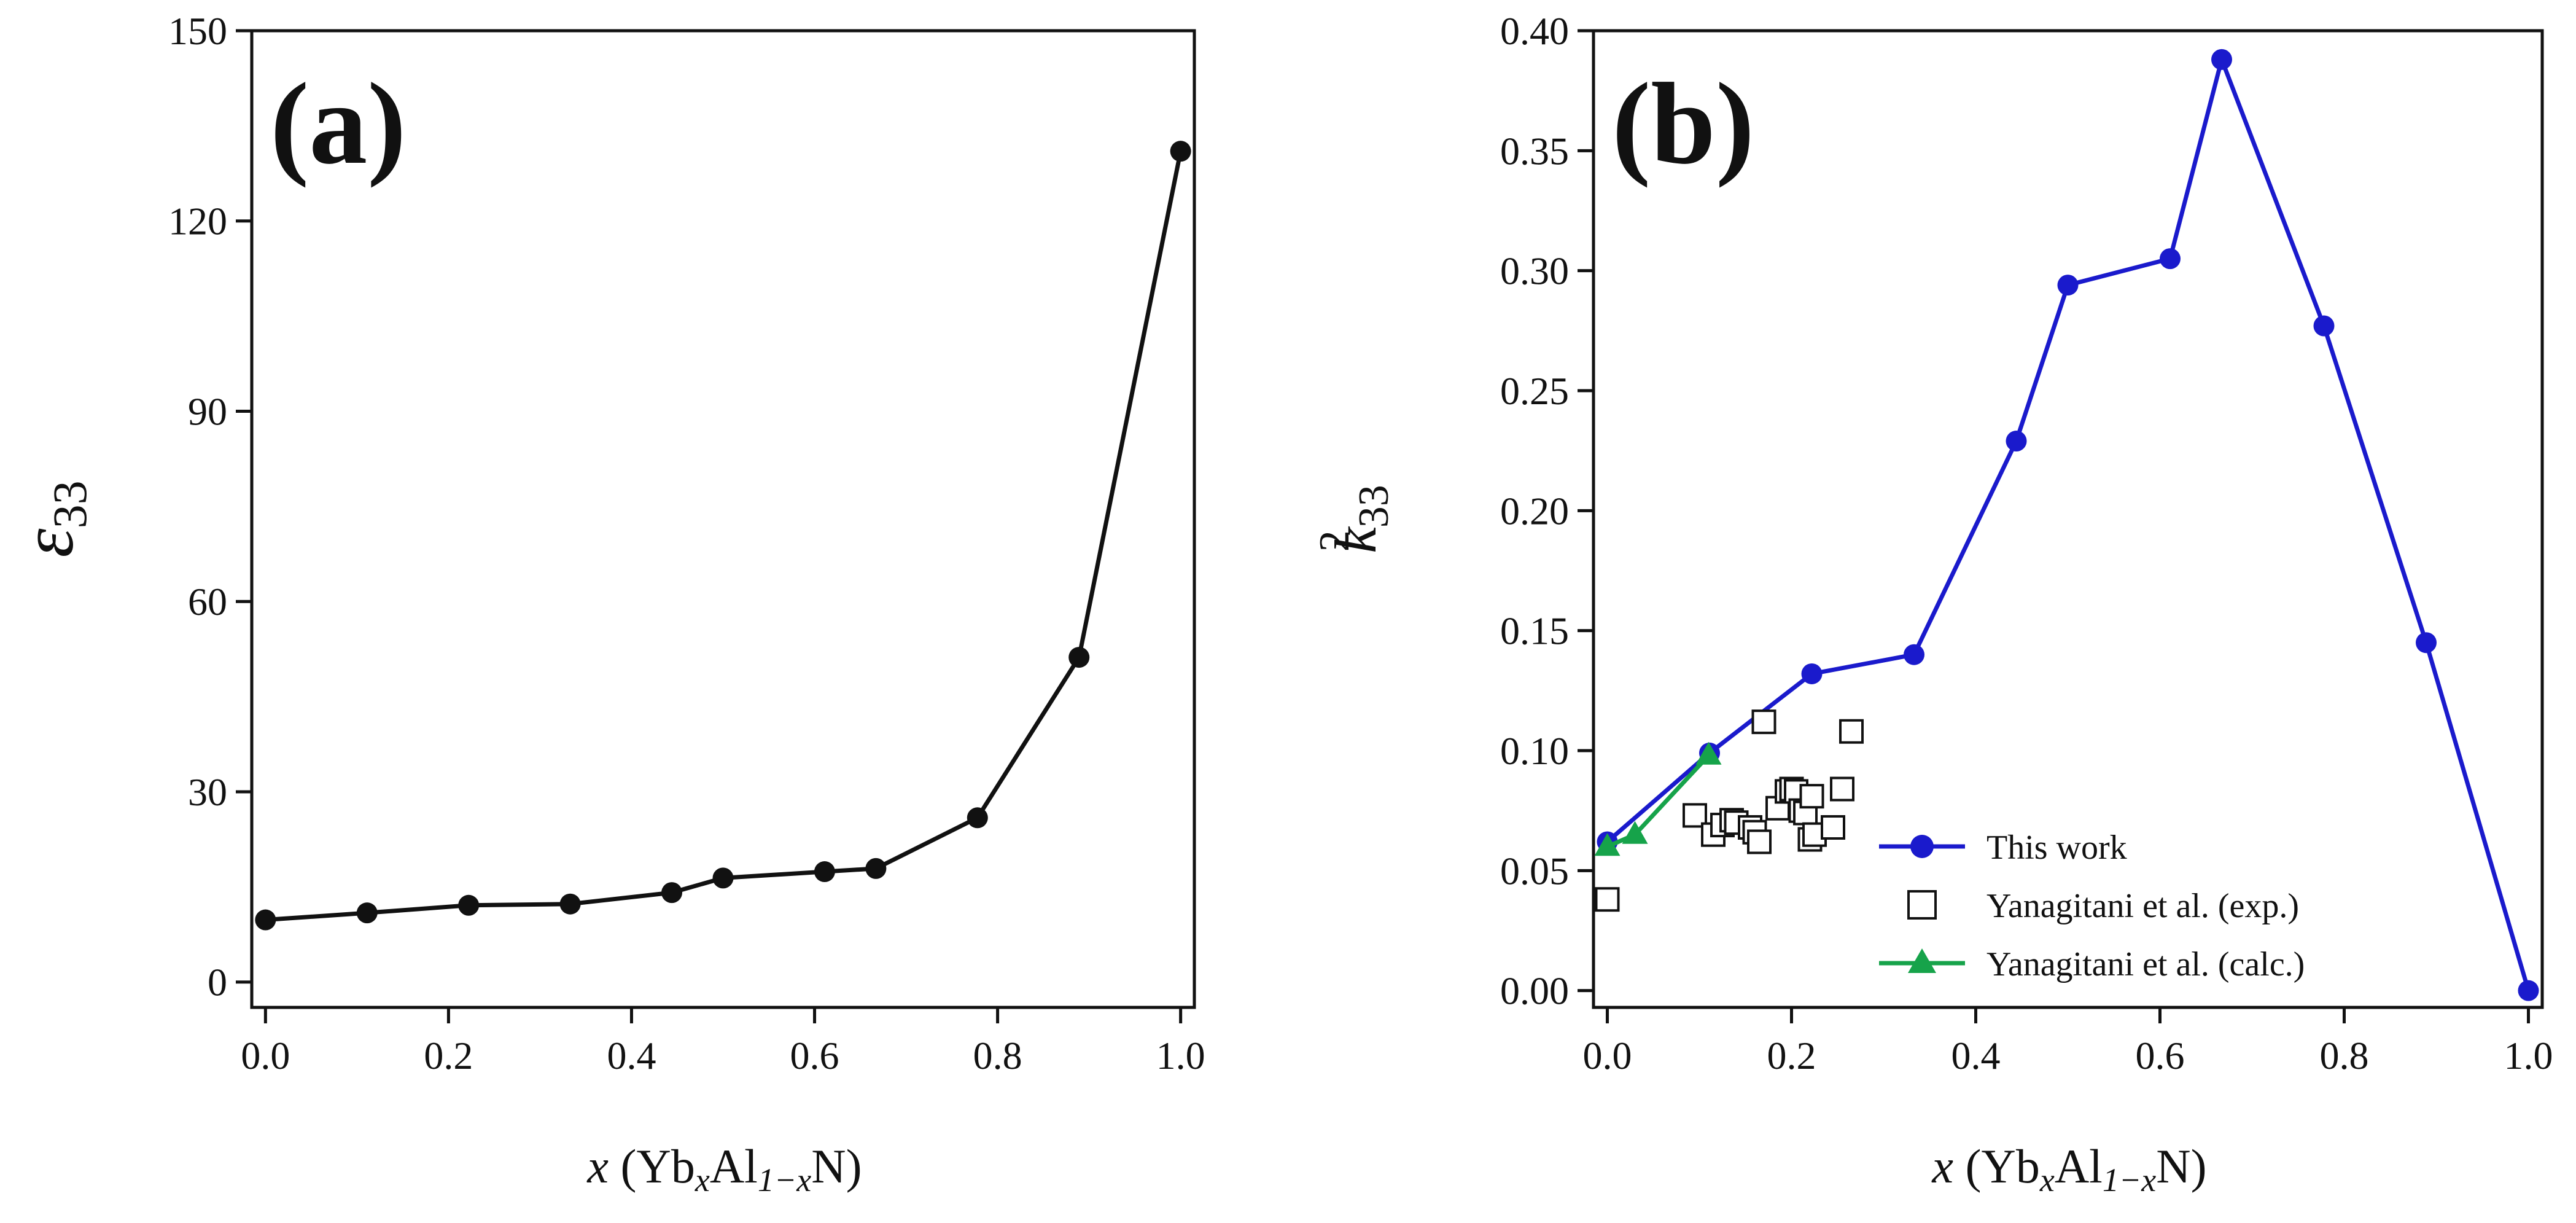 Image resolution: width=2576 pixels, height=1223 pixels. I want to click on x-axis-sub1-b: x, so click(2047, 1180).